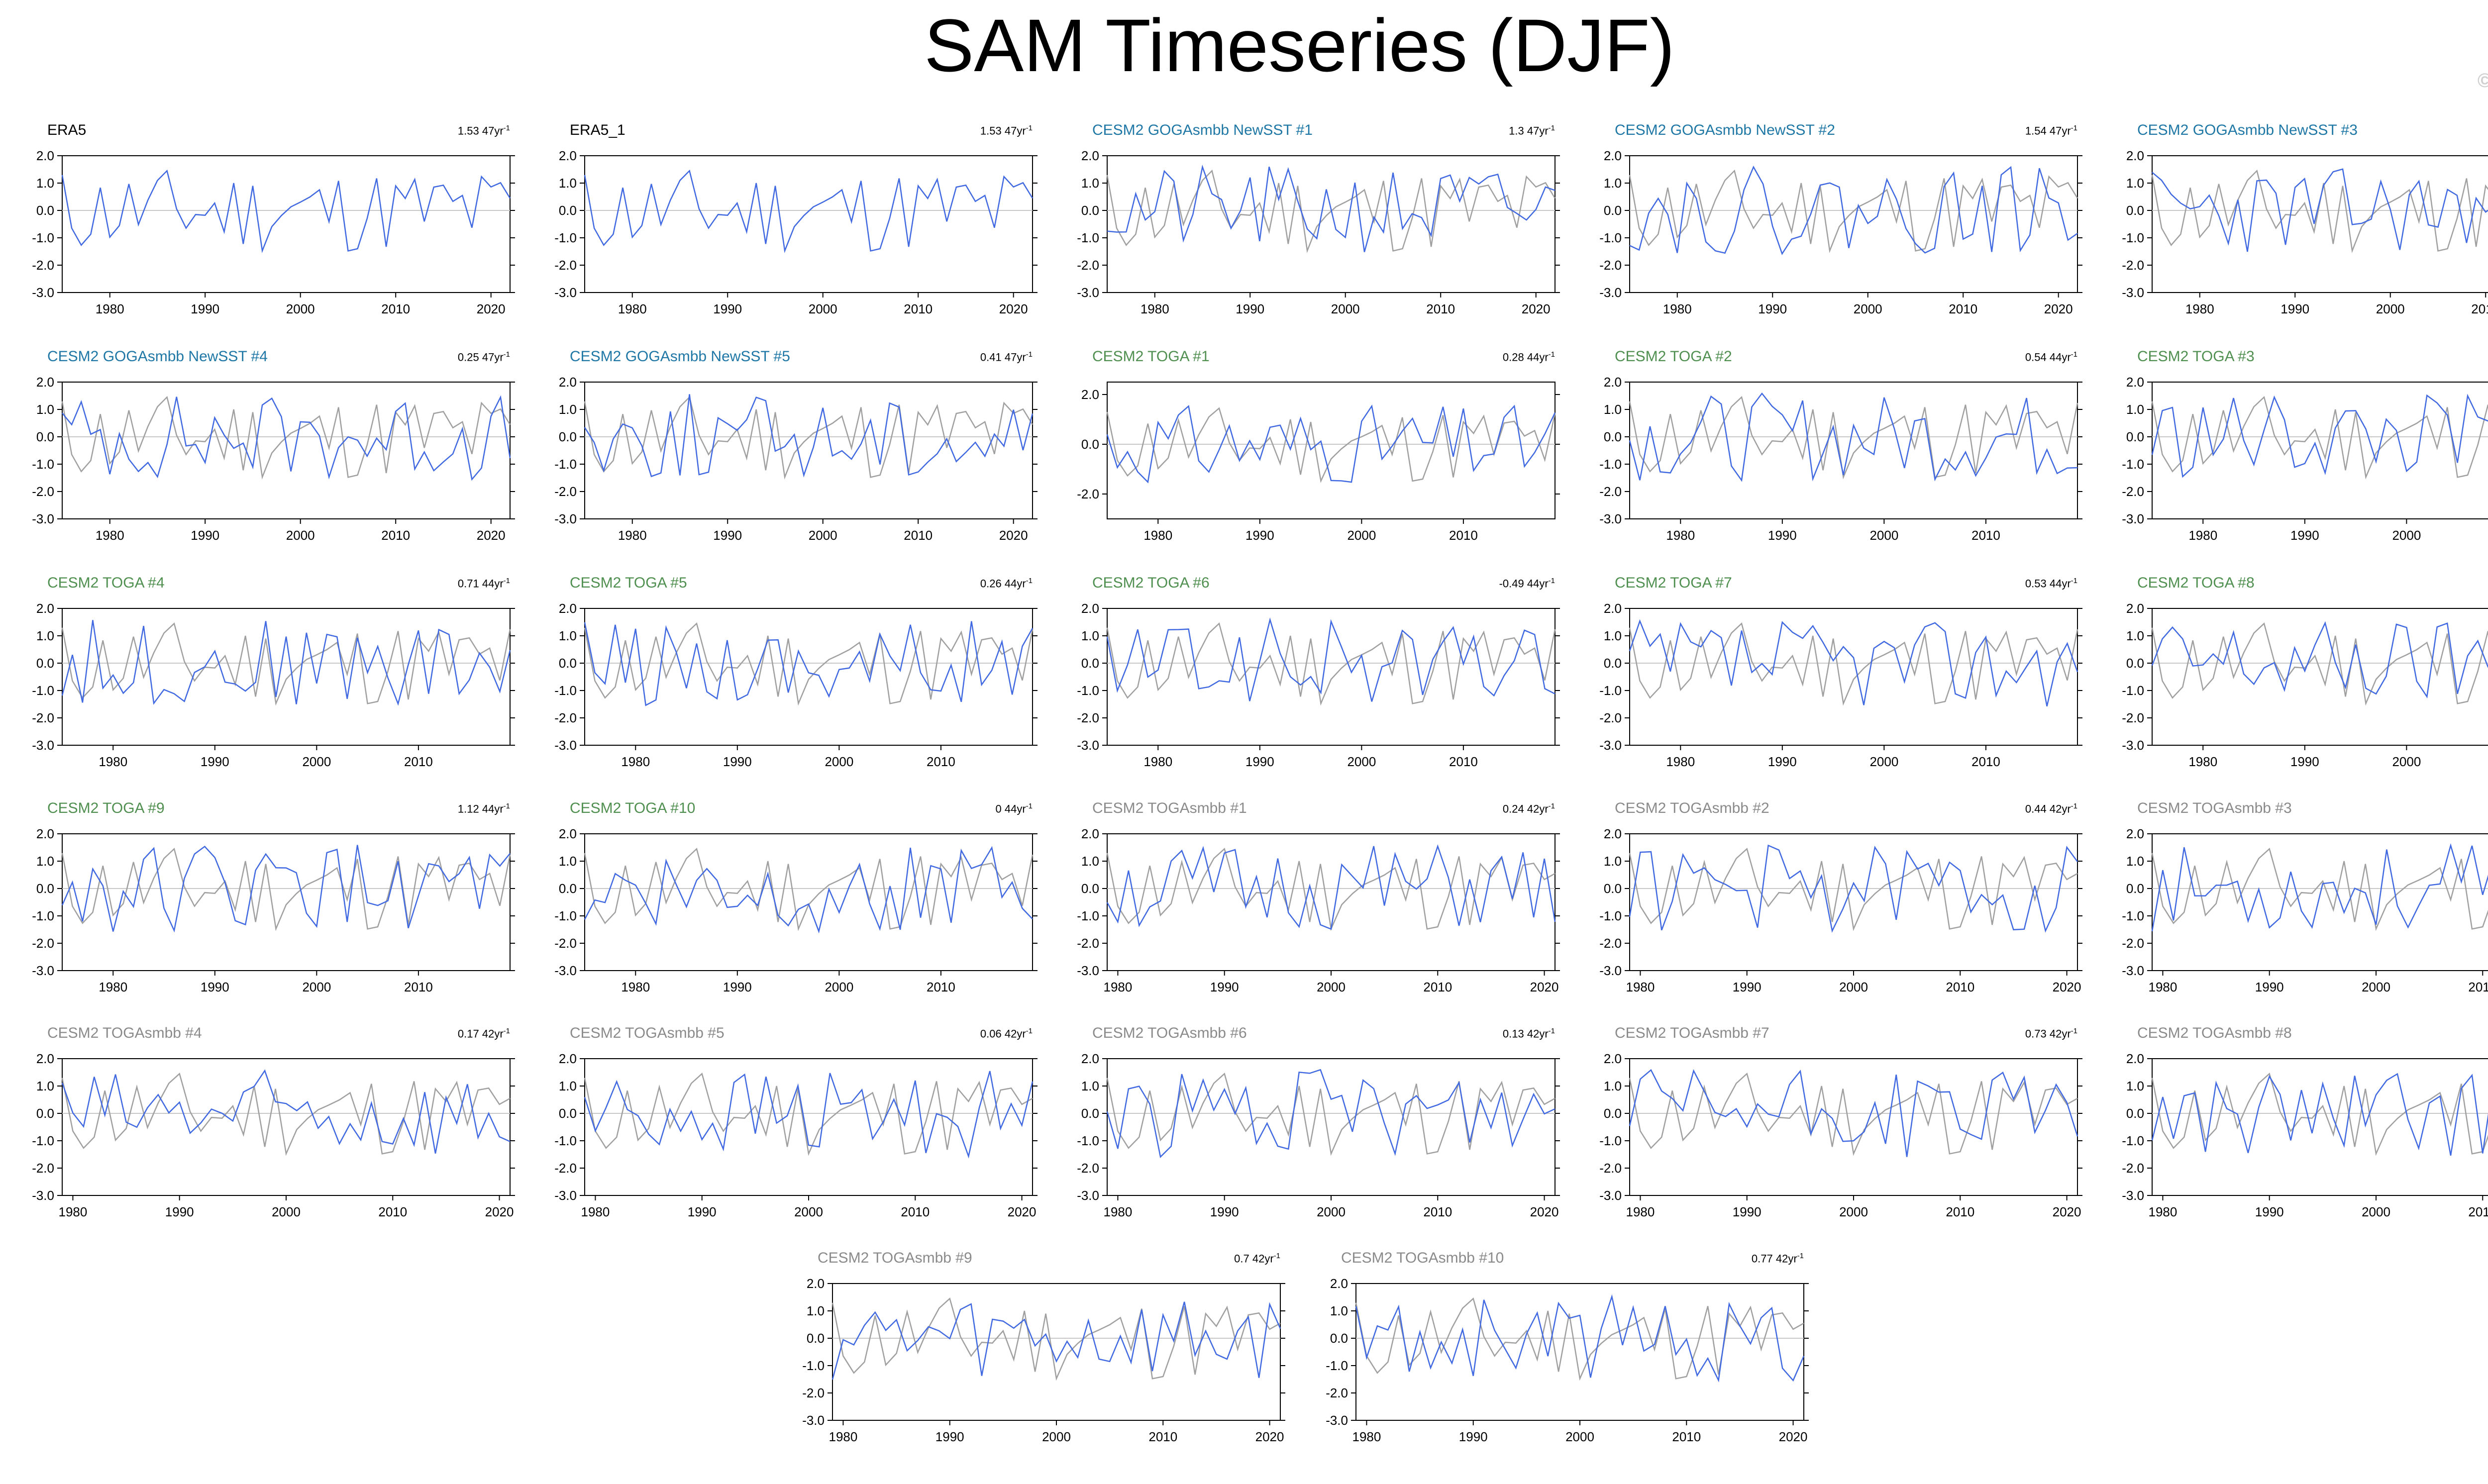 This screenshot has height=1484, width=2488. Describe the element at coordinates (1299, 45) in the screenshot. I see `page-title: SAM Timeseries (DJF)` at that location.